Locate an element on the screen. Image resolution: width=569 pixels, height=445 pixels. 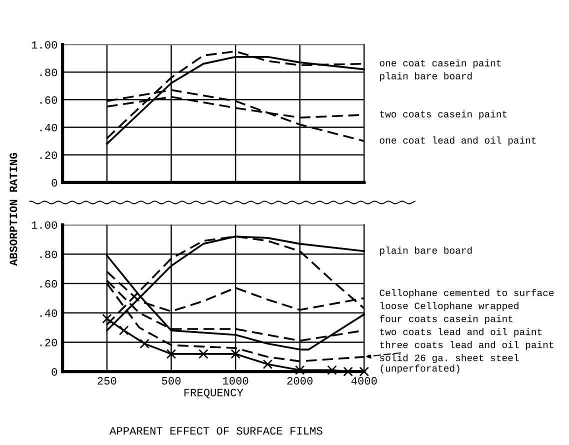
series-label: four coats casein paint is located at coordinates (446, 319).